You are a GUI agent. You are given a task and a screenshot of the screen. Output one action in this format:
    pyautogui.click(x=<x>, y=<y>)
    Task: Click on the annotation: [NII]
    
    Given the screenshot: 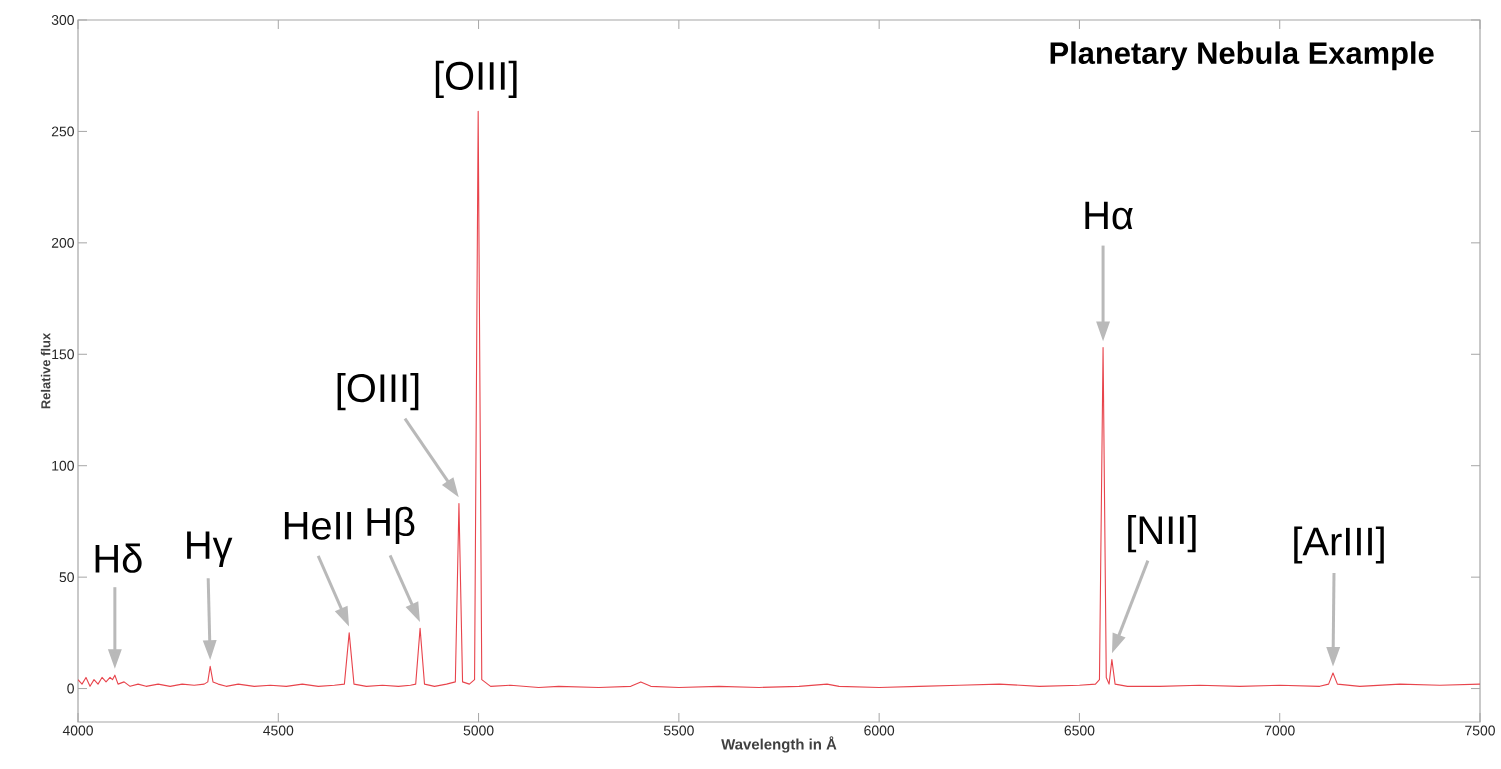 What is the action you would take?
    pyautogui.click(x=1162, y=534)
    